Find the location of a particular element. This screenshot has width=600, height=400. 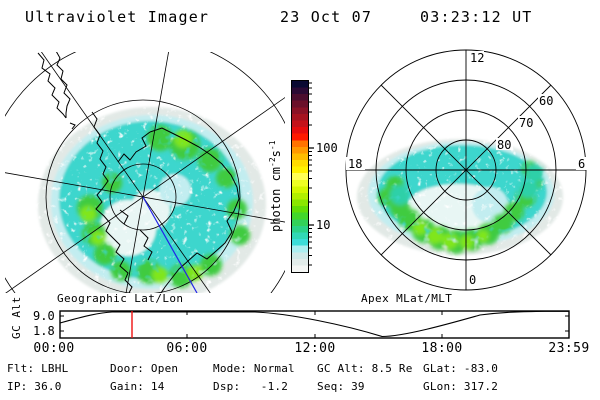

strip-y-axis-label: GC Alt is located at coordinates (16, 317).